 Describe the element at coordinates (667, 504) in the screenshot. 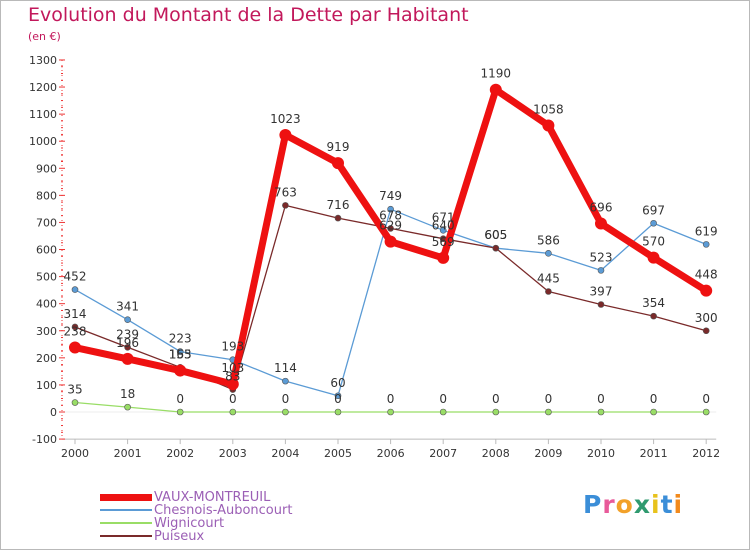

I see `logo-letter: t` at that location.